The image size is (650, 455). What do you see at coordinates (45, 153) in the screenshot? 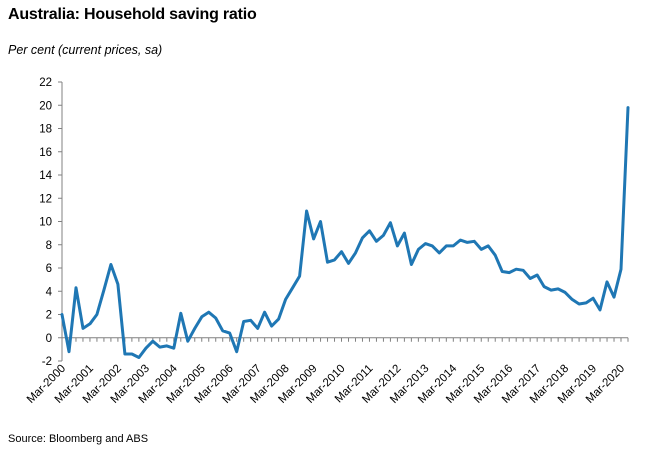
I see `y-tick-label: 16` at bounding box center [45, 153].